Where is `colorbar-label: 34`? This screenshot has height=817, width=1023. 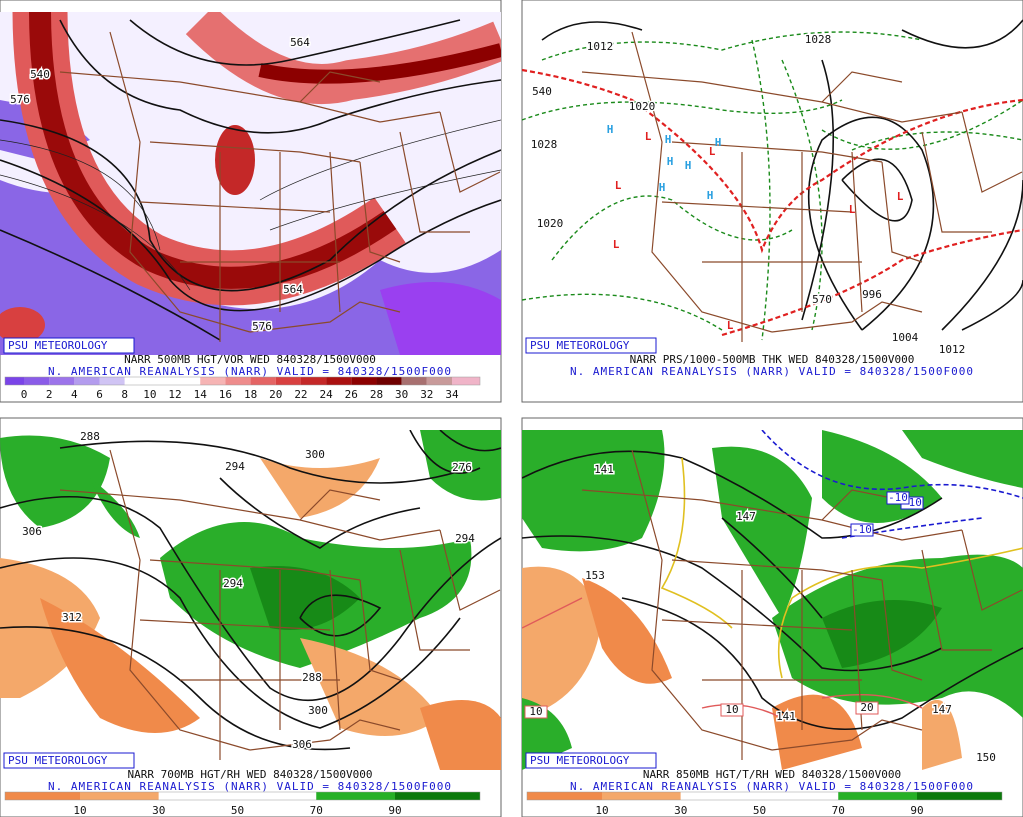 colorbar-label: 34 is located at coordinates (452, 394).